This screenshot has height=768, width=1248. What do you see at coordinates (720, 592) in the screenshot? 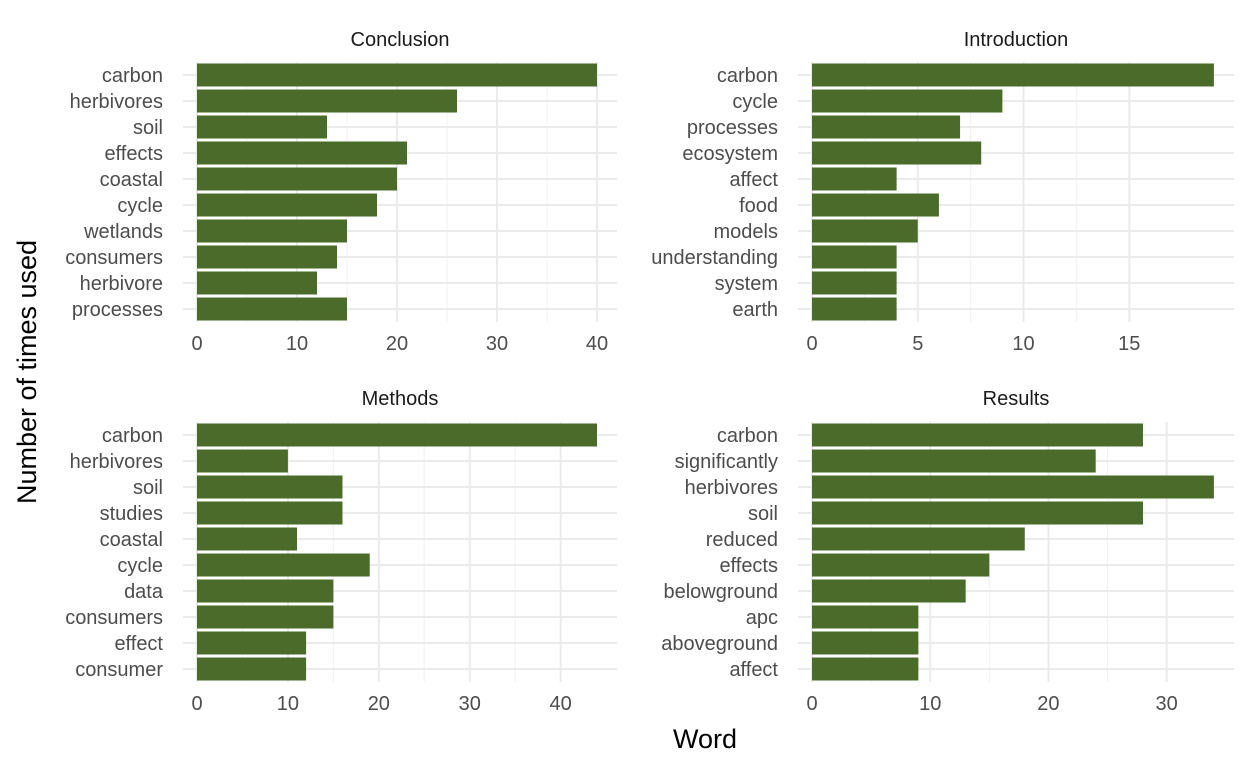
I see `category-label: belowground` at bounding box center [720, 592].